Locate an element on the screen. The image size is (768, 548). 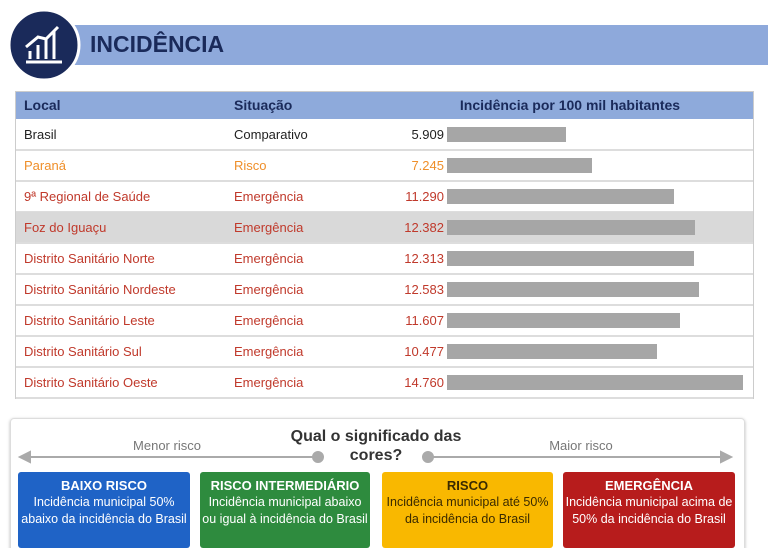
legend-item-title: BAIXO RISCO is located at coordinates (104, 485).